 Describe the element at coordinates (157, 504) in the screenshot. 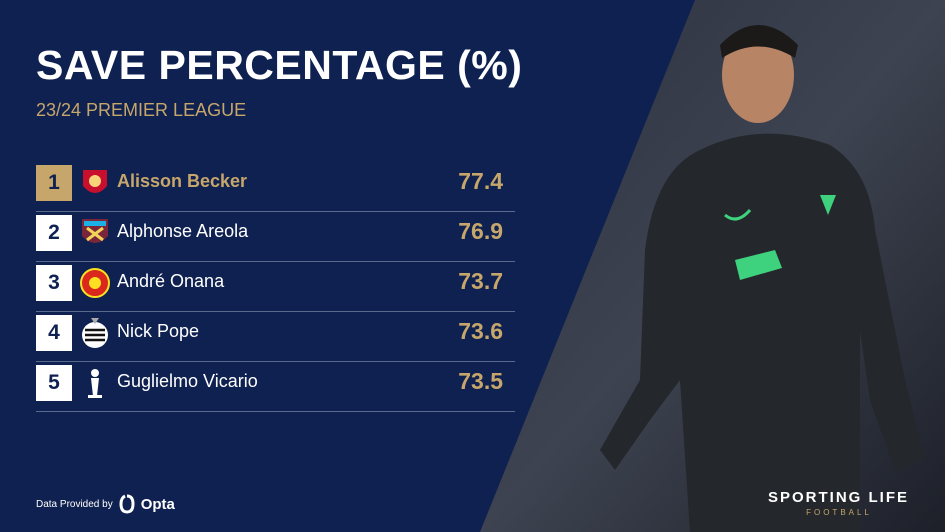

I see `provider: Opta` at that location.